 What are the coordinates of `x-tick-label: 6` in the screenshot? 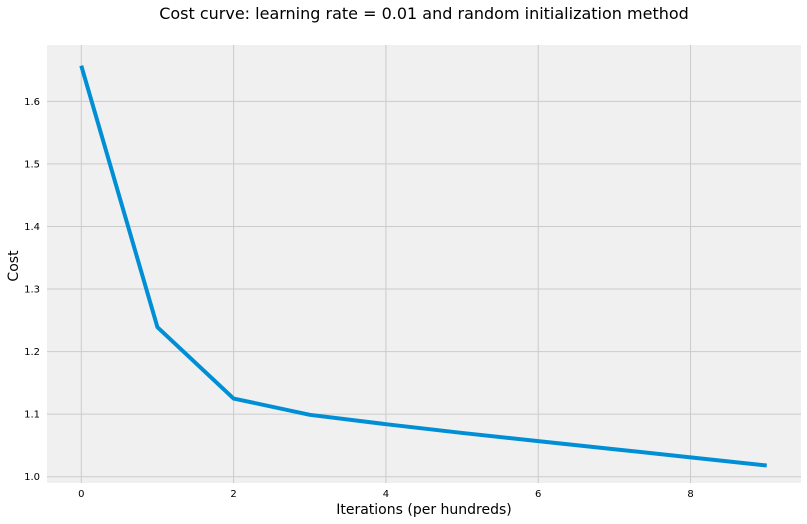 It's located at (538, 494).